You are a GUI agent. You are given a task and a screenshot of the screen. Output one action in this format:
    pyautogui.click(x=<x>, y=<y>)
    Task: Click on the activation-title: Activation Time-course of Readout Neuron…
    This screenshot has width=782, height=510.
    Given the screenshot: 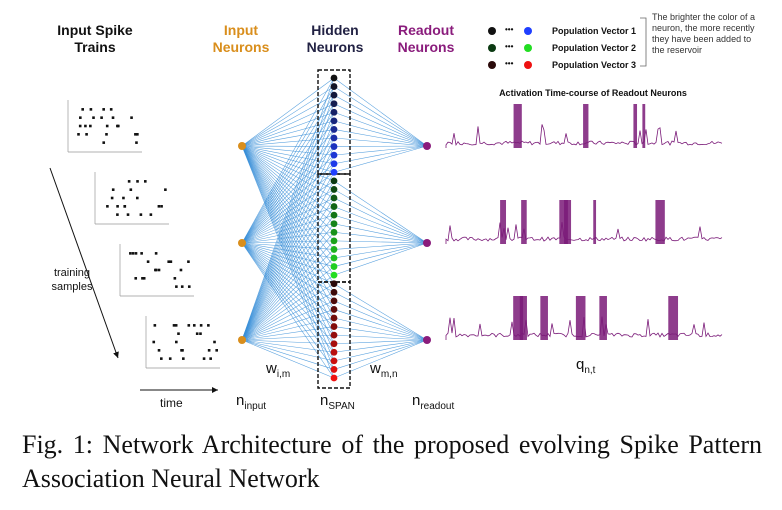 What is the action you would take?
    pyautogui.click(x=593, y=93)
    